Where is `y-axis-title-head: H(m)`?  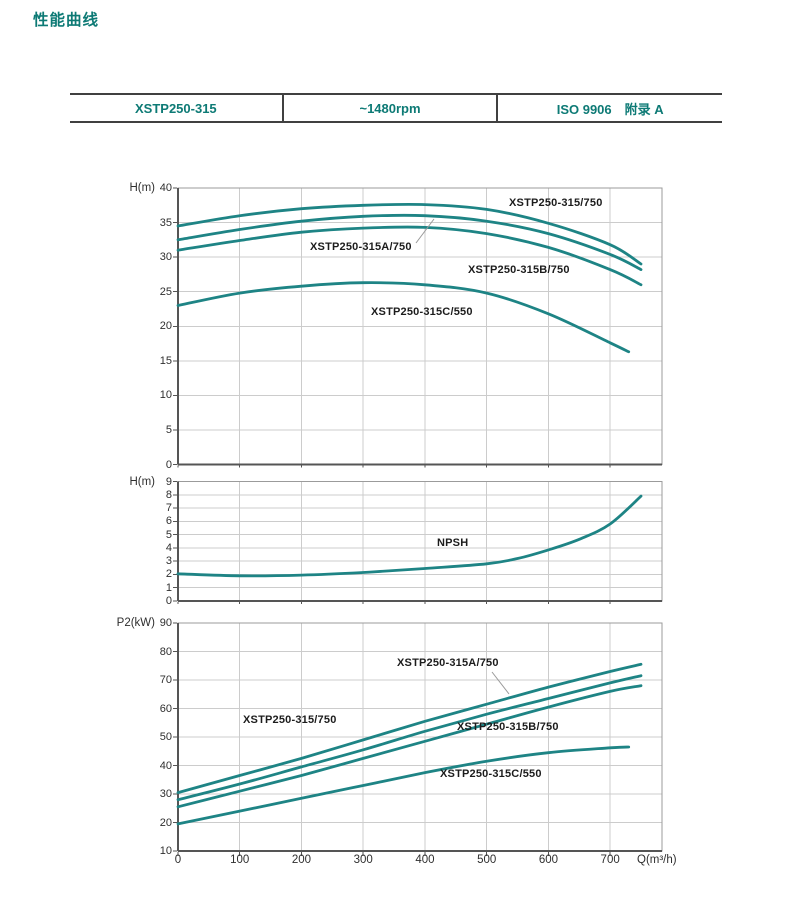
y-axis-title-head: H(m) is located at coordinates (142, 188).